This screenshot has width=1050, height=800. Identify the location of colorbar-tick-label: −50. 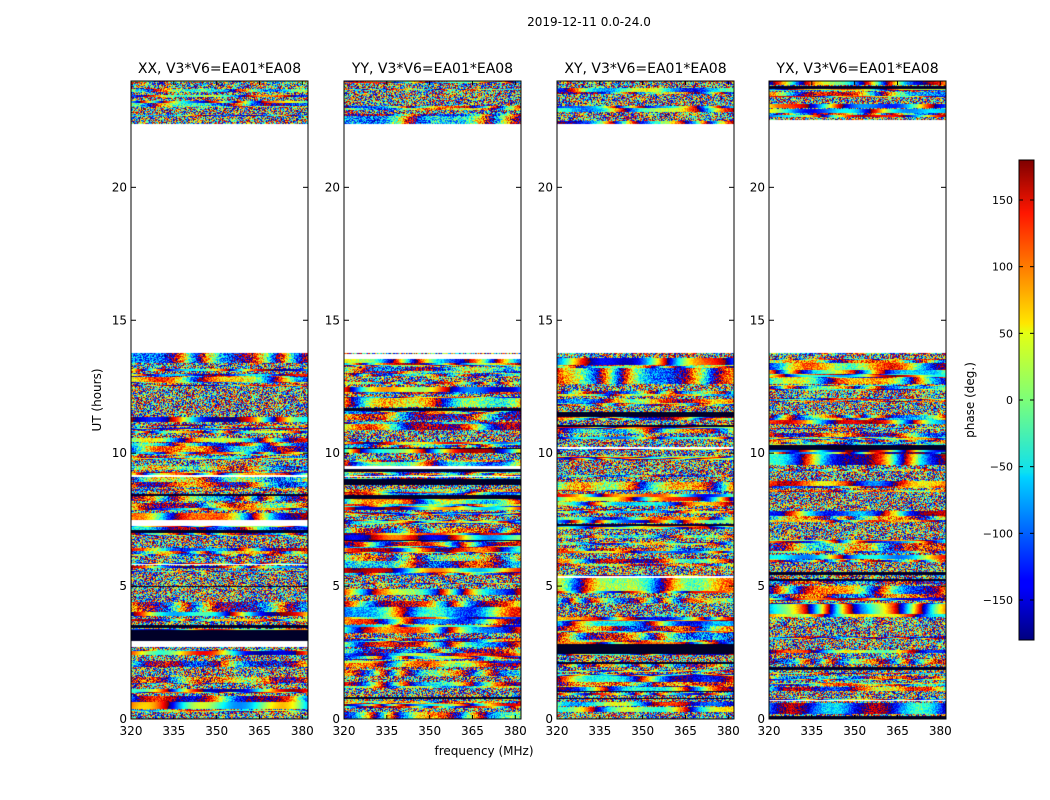
(1001, 467).